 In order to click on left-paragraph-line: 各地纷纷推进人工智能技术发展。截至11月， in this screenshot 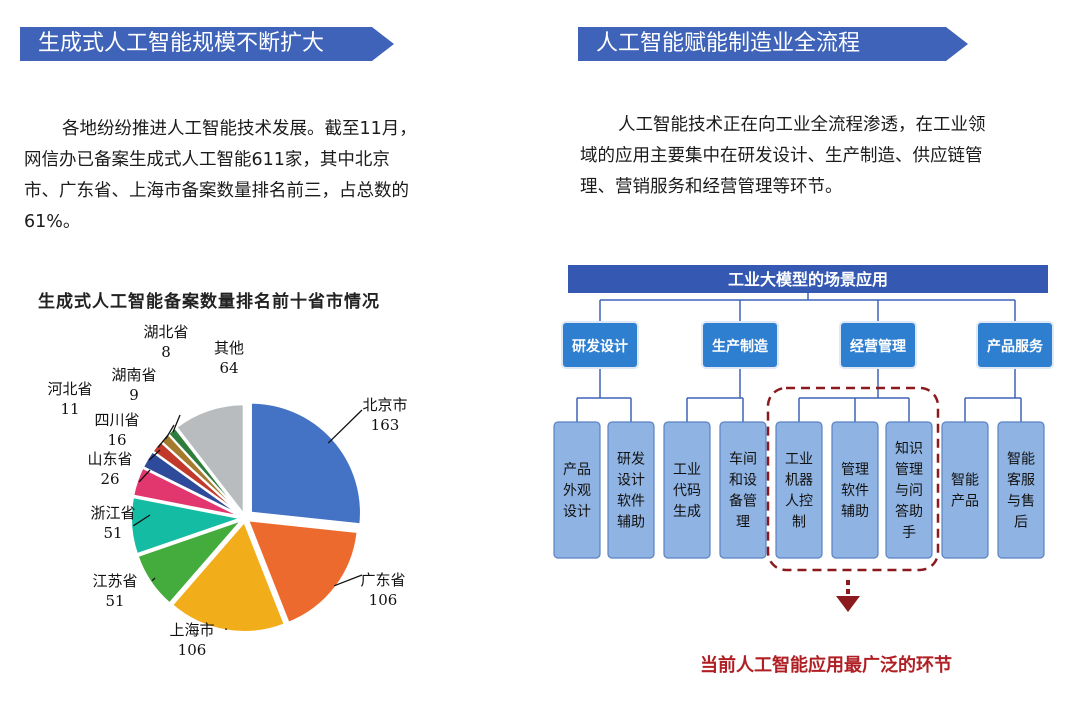, I will do `click(239, 129)`.